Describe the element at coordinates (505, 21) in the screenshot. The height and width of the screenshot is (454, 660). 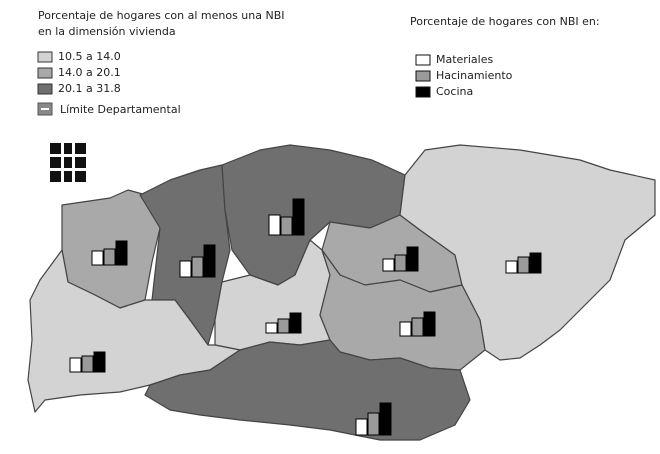
I see `legend-title: Porcentaje de hogares con NBI en:` at that location.